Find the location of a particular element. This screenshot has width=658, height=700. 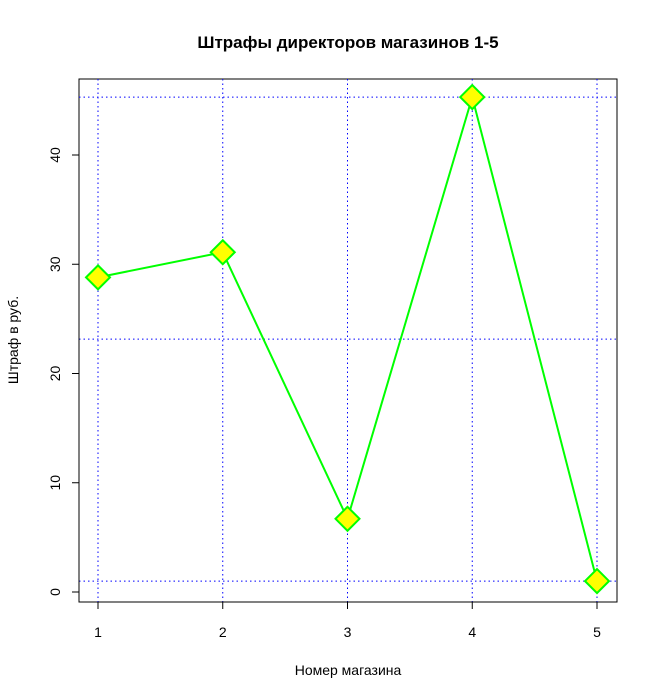

y-tick-label-10: 10 is located at coordinates (55, 483).